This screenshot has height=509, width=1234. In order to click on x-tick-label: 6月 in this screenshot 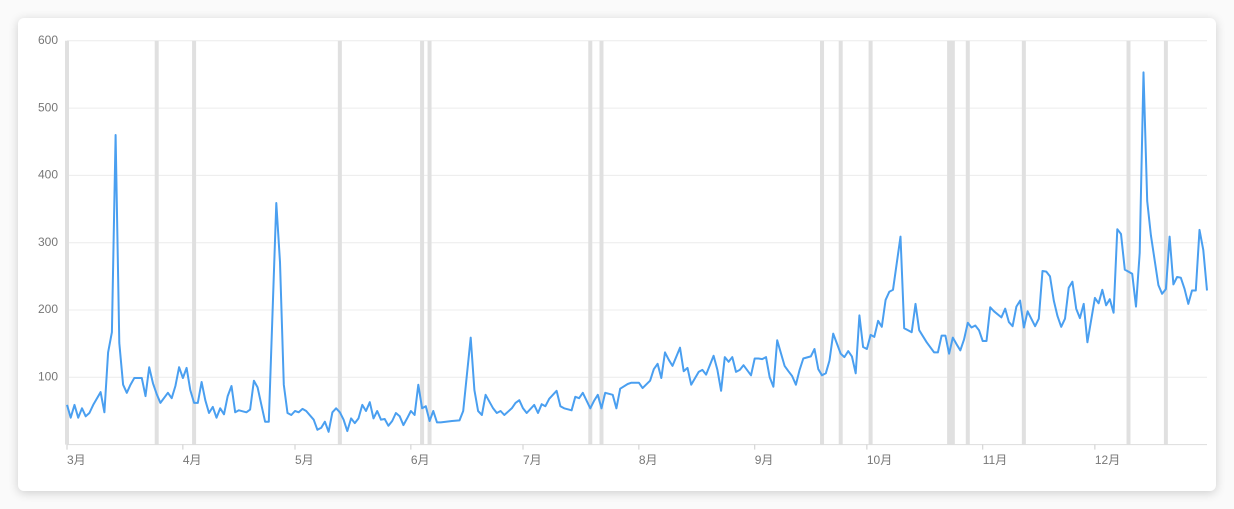, I will do `click(420, 460)`.